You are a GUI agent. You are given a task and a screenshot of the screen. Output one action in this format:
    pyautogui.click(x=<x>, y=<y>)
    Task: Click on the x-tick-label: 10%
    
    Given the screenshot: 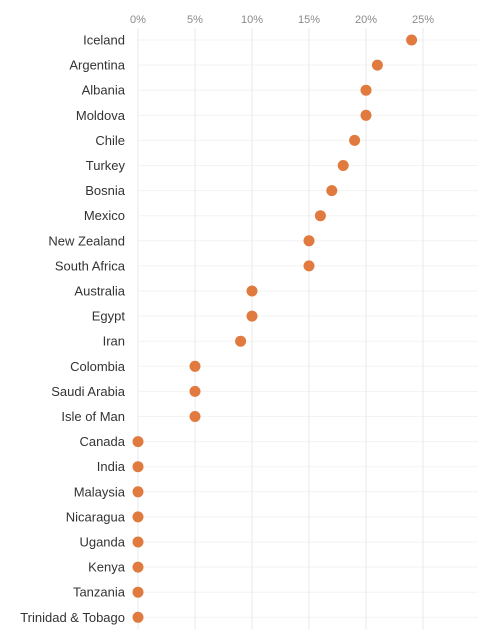 What is the action you would take?
    pyautogui.click(x=252, y=20)
    